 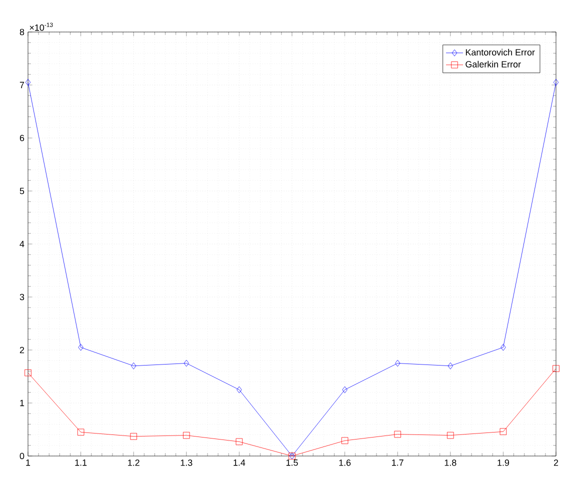 What do you see at coordinates (398, 463) in the screenshot?
I see `x-tick-label: 1.7` at bounding box center [398, 463].